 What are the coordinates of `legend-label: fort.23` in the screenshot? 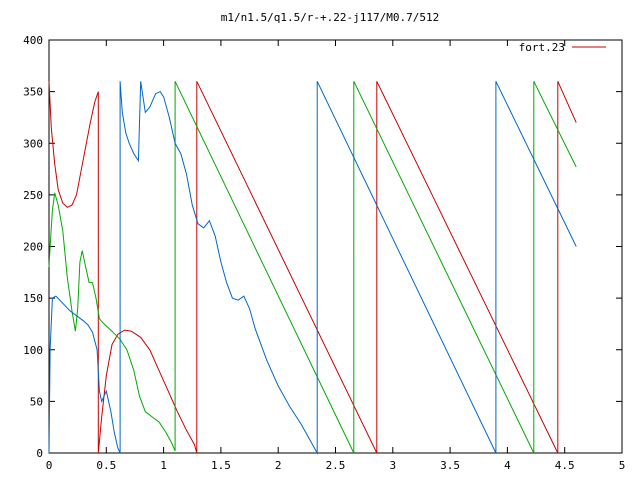 It's located at (542, 47).